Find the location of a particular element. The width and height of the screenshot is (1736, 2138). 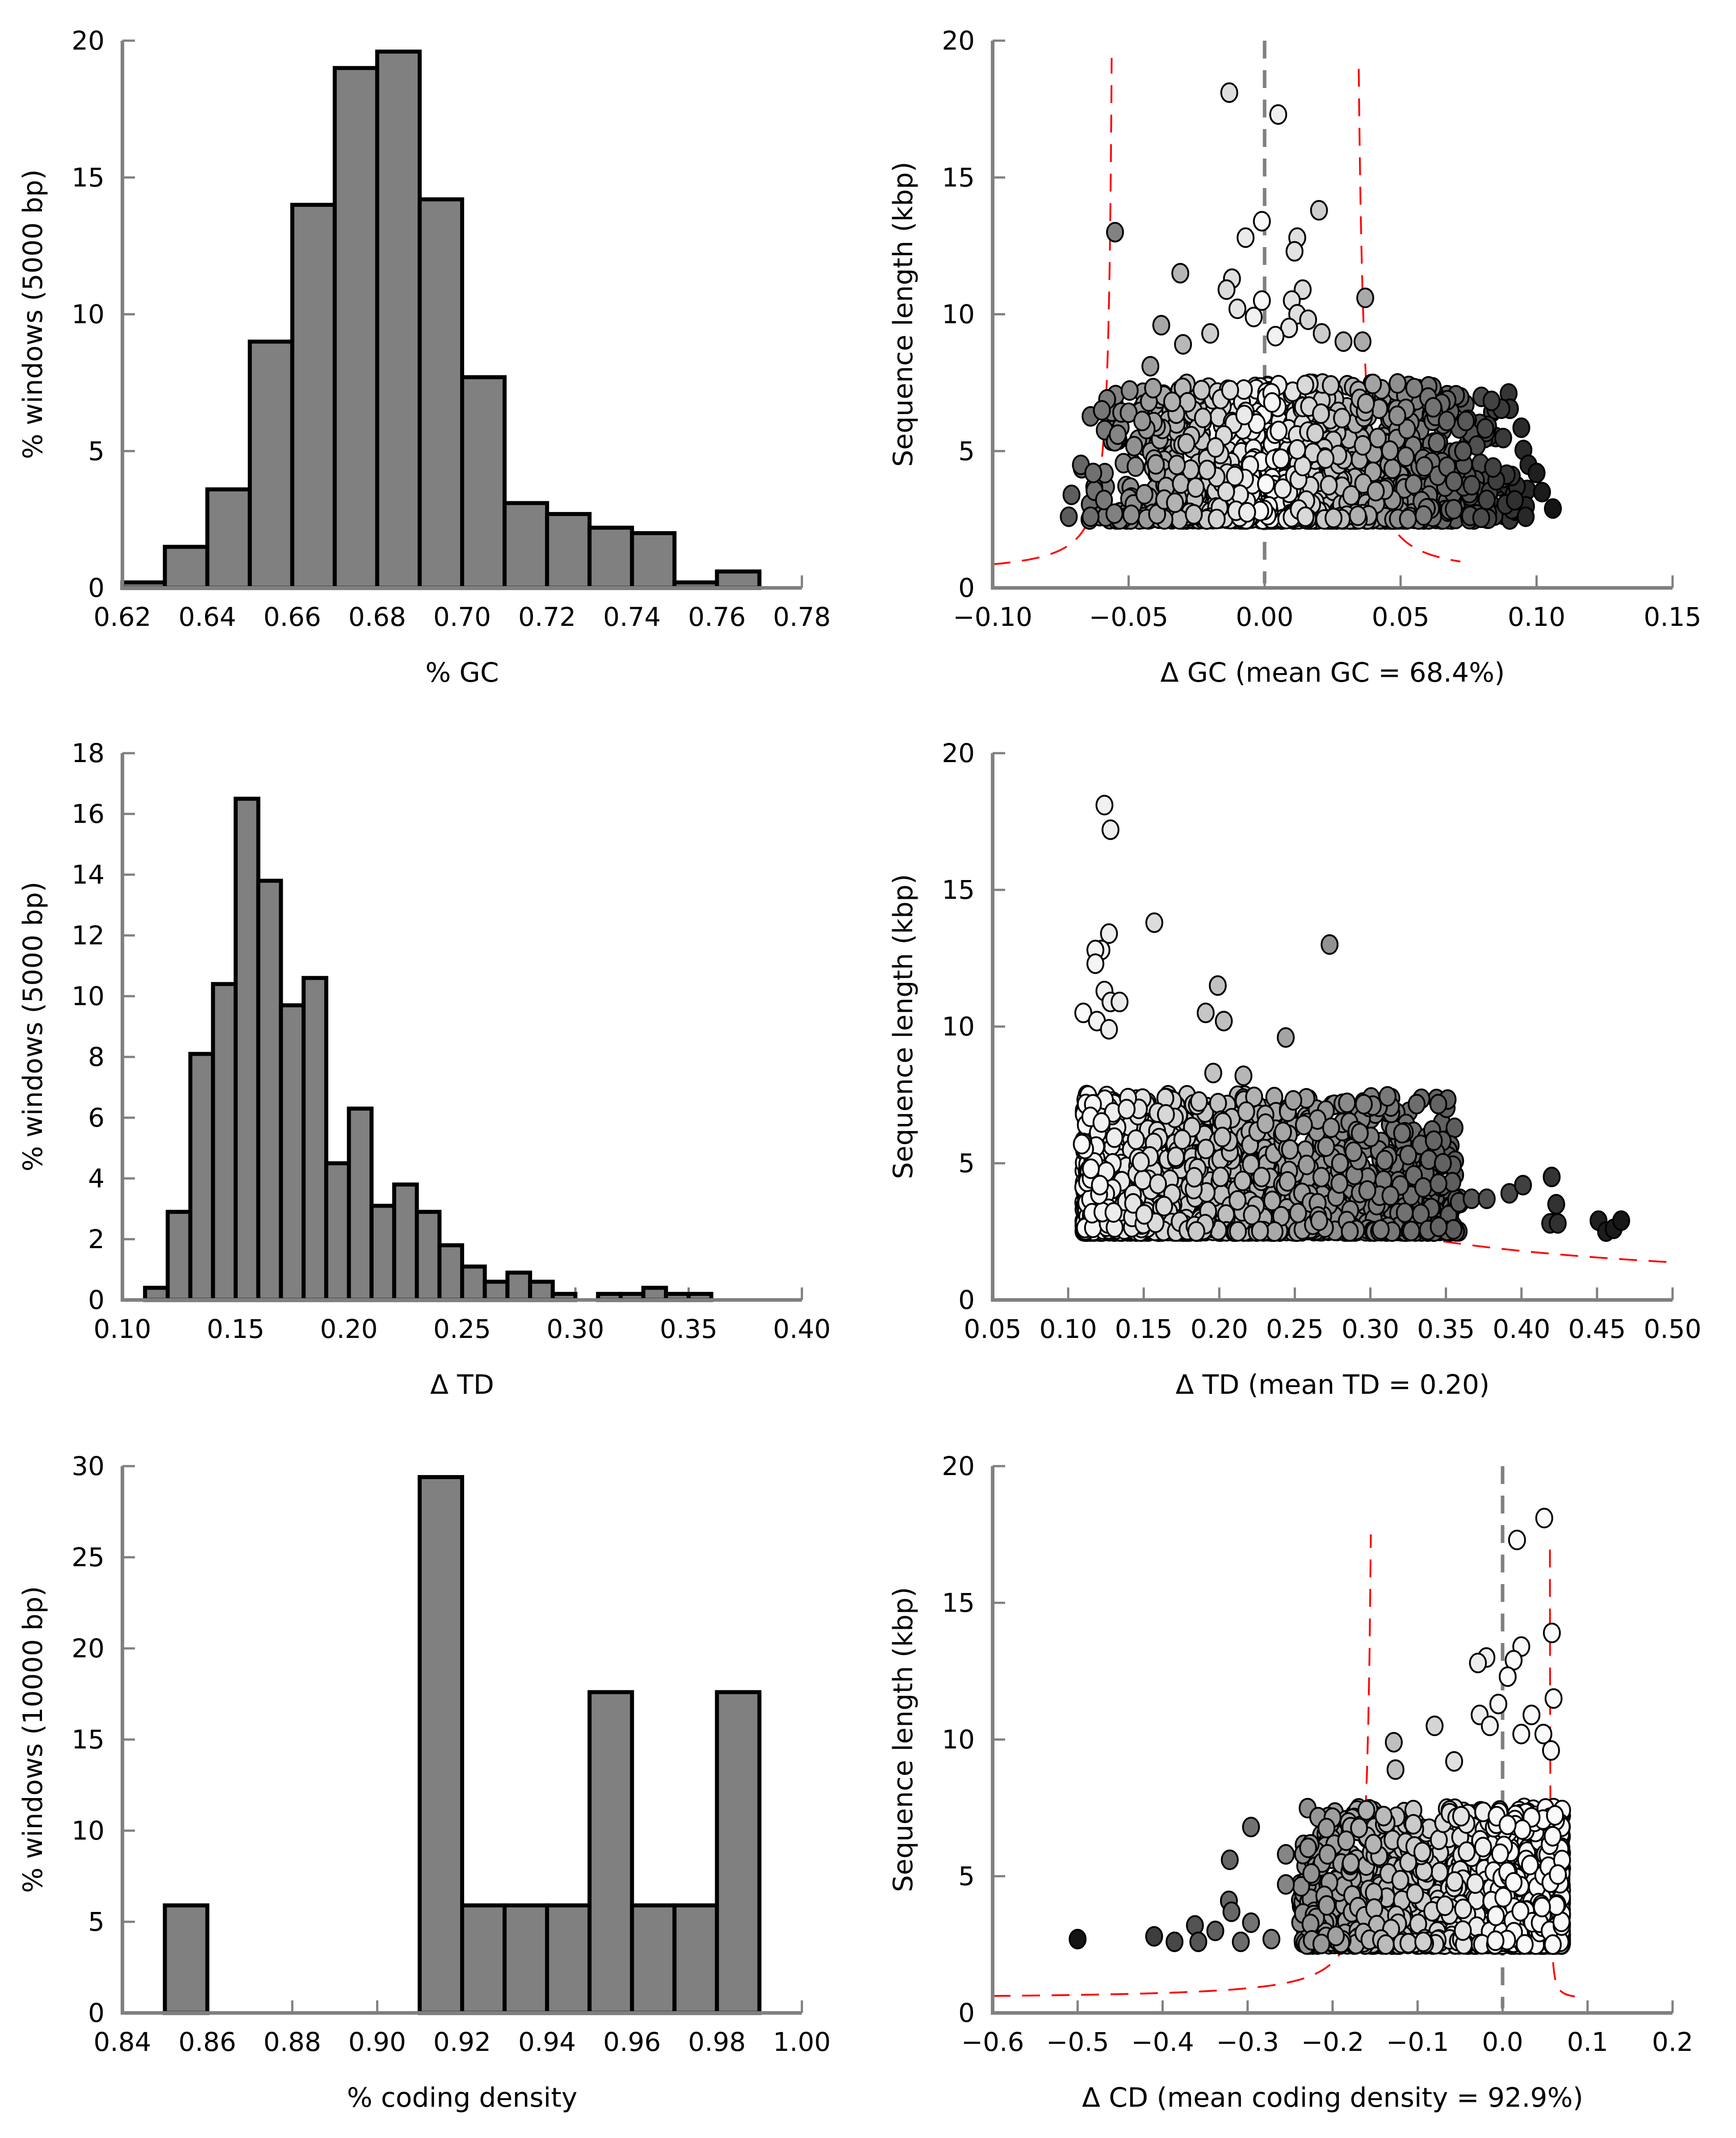

x-tick-label: 0.88 is located at coordinates (292, 2042).